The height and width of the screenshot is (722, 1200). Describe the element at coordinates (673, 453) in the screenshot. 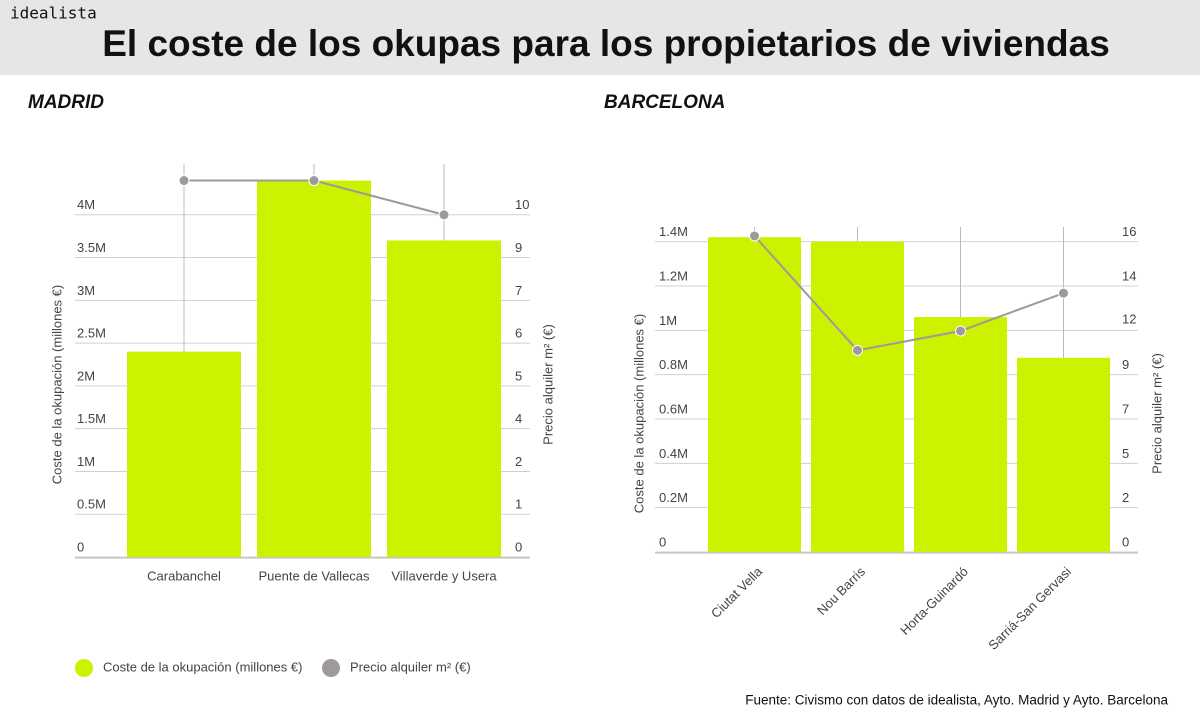

I see `y-tick-label: 0.4M` at that location.